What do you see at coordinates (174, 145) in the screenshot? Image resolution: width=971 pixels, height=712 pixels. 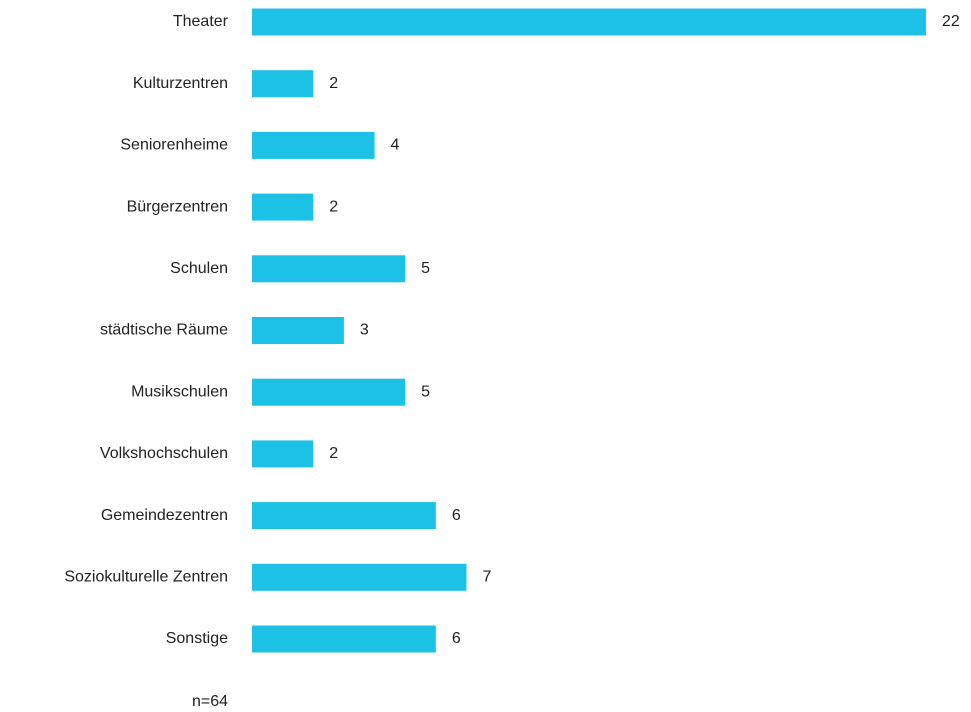 I see `category-label: Seniorenheime` at bounding box center [174, 145].